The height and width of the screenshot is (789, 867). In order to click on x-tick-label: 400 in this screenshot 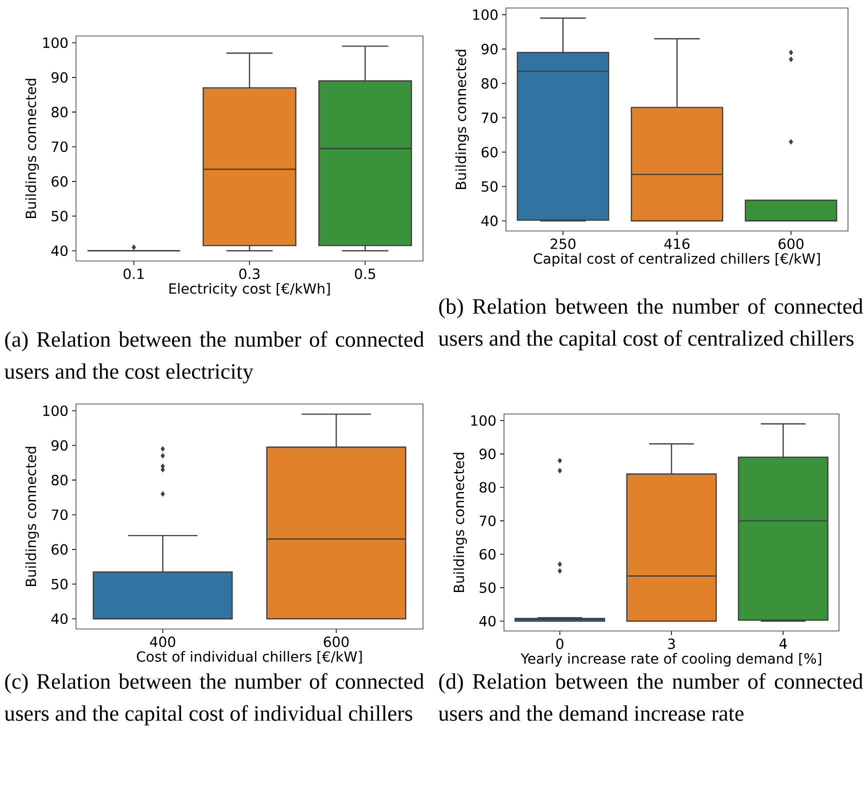, I will do `click(163, 642)`.